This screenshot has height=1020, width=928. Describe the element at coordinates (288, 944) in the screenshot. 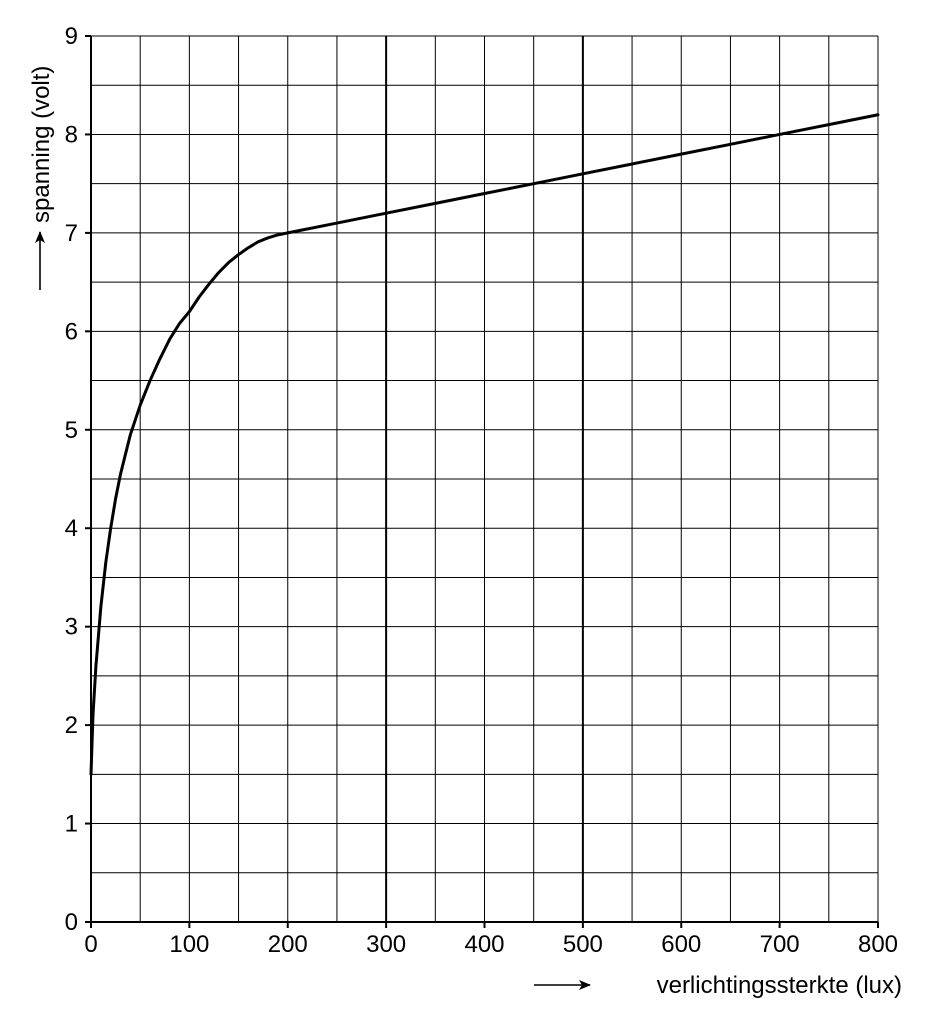

I see `x-tick-label: 200` at that location.